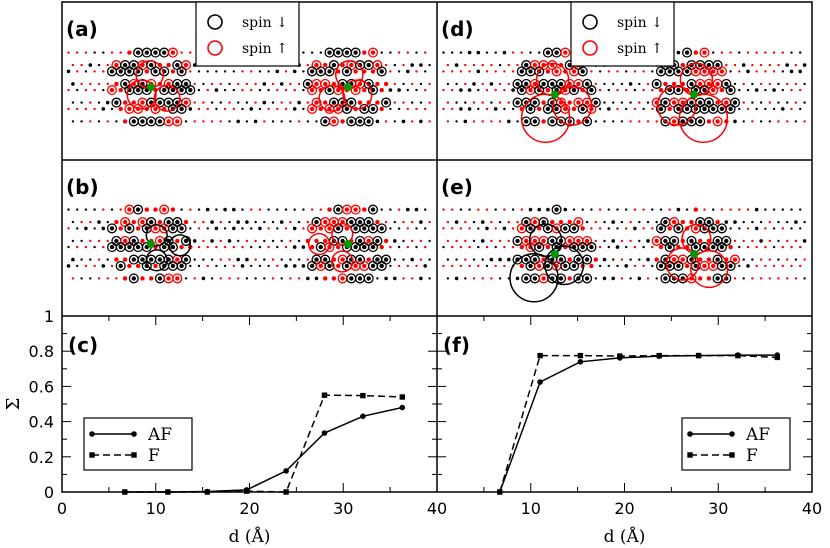  Describe the element at coordinates (265, 49) in the screenshot. I see `legend-spin-label: spin ↑` at that location.